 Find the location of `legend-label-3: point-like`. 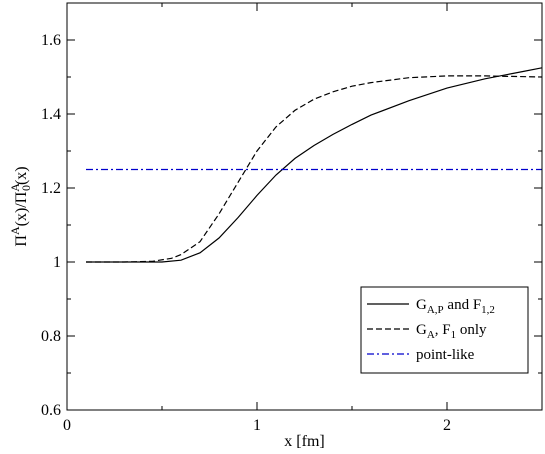

legend-label-3: point-like is located at coordinates (445, 355).